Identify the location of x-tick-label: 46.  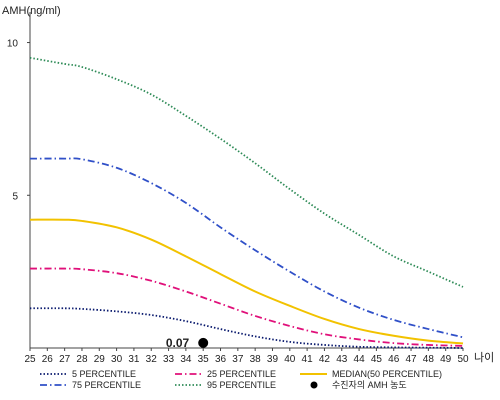
(394, 359).